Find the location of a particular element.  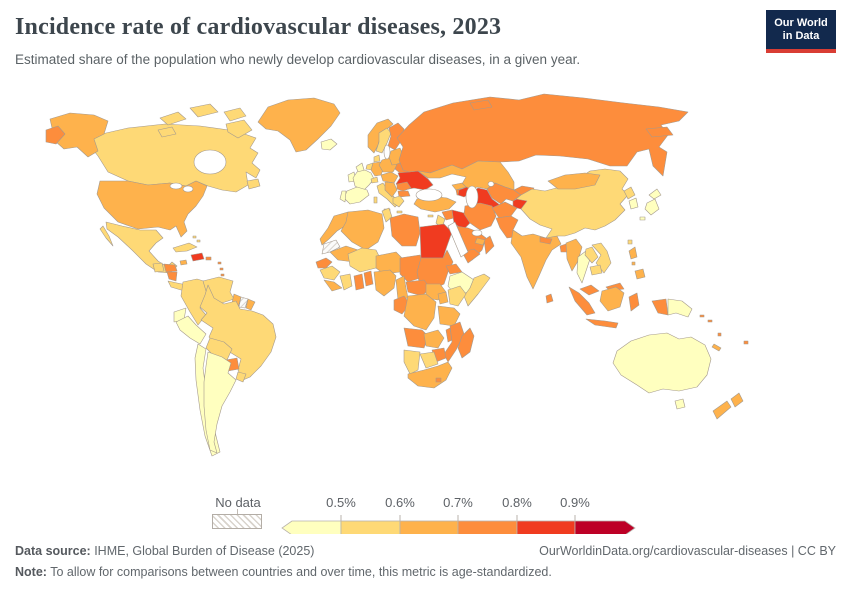

region-bahamas is located at coordinates (196, 239).